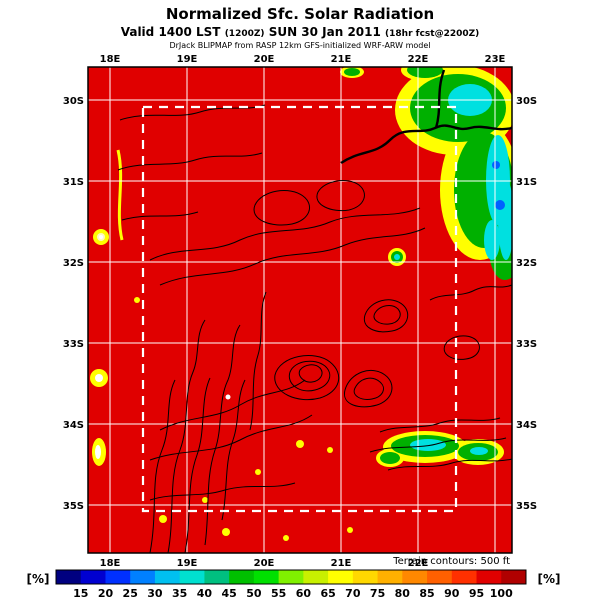  Describe the element at coordinates (549, 579) in the screenshot. I see `colorbar-unit-right: [%]` at that location.